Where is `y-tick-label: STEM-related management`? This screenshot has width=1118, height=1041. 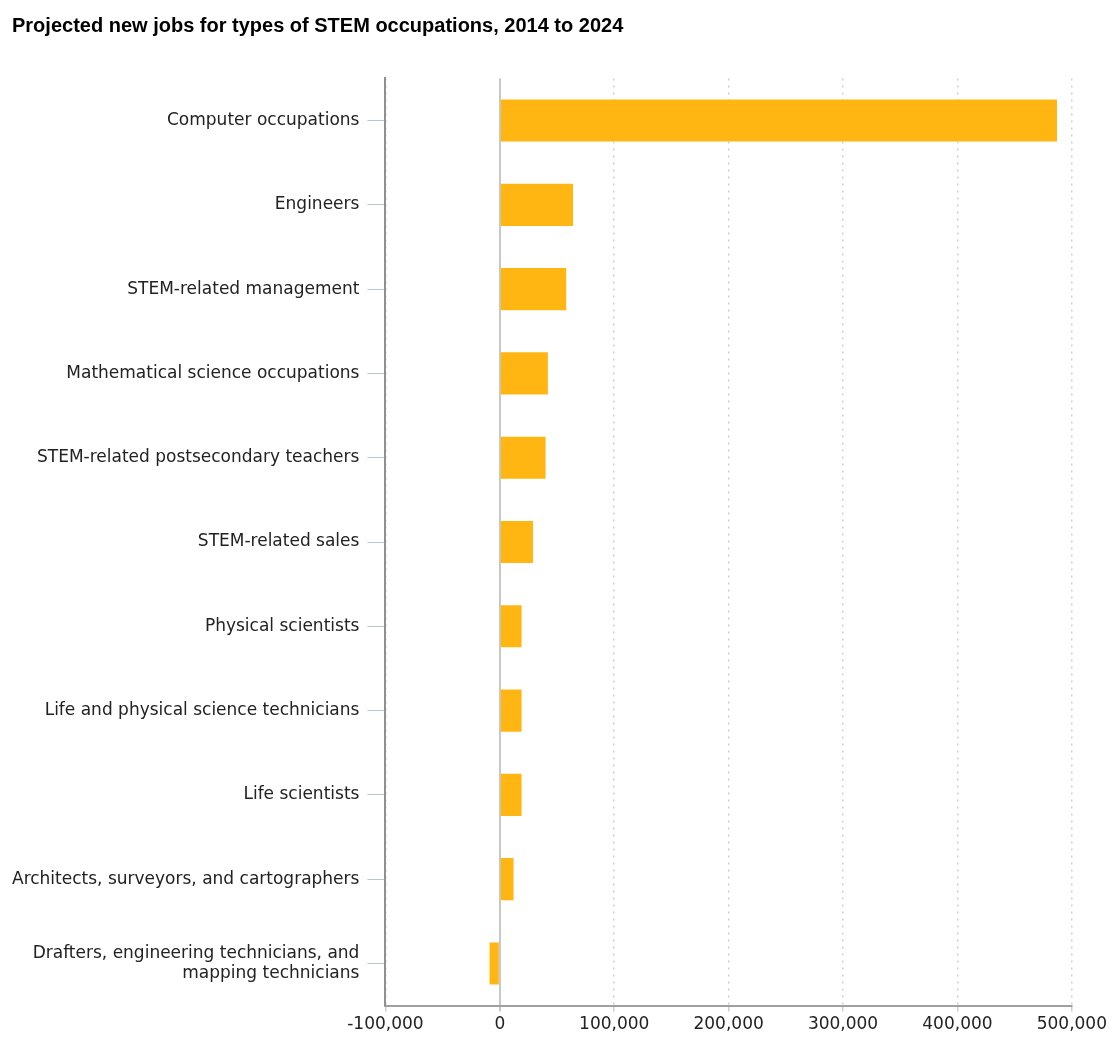
y-tick-label: STEM-related management is located at coordinates (243, 287).